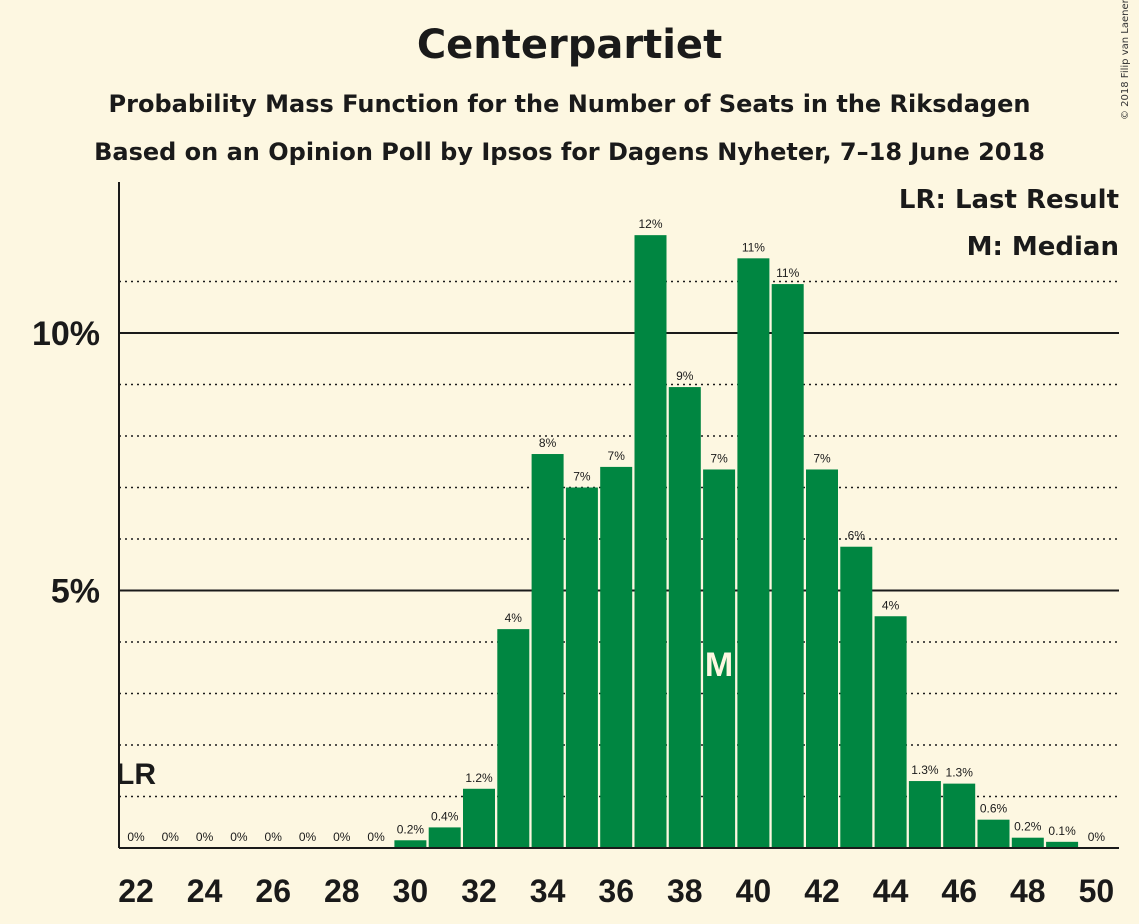 The height and width of the screenshot is (924, 1139). Describe the element at coordinates (650, 224) in the screenshot. I see `data-label: 12%` at that location.